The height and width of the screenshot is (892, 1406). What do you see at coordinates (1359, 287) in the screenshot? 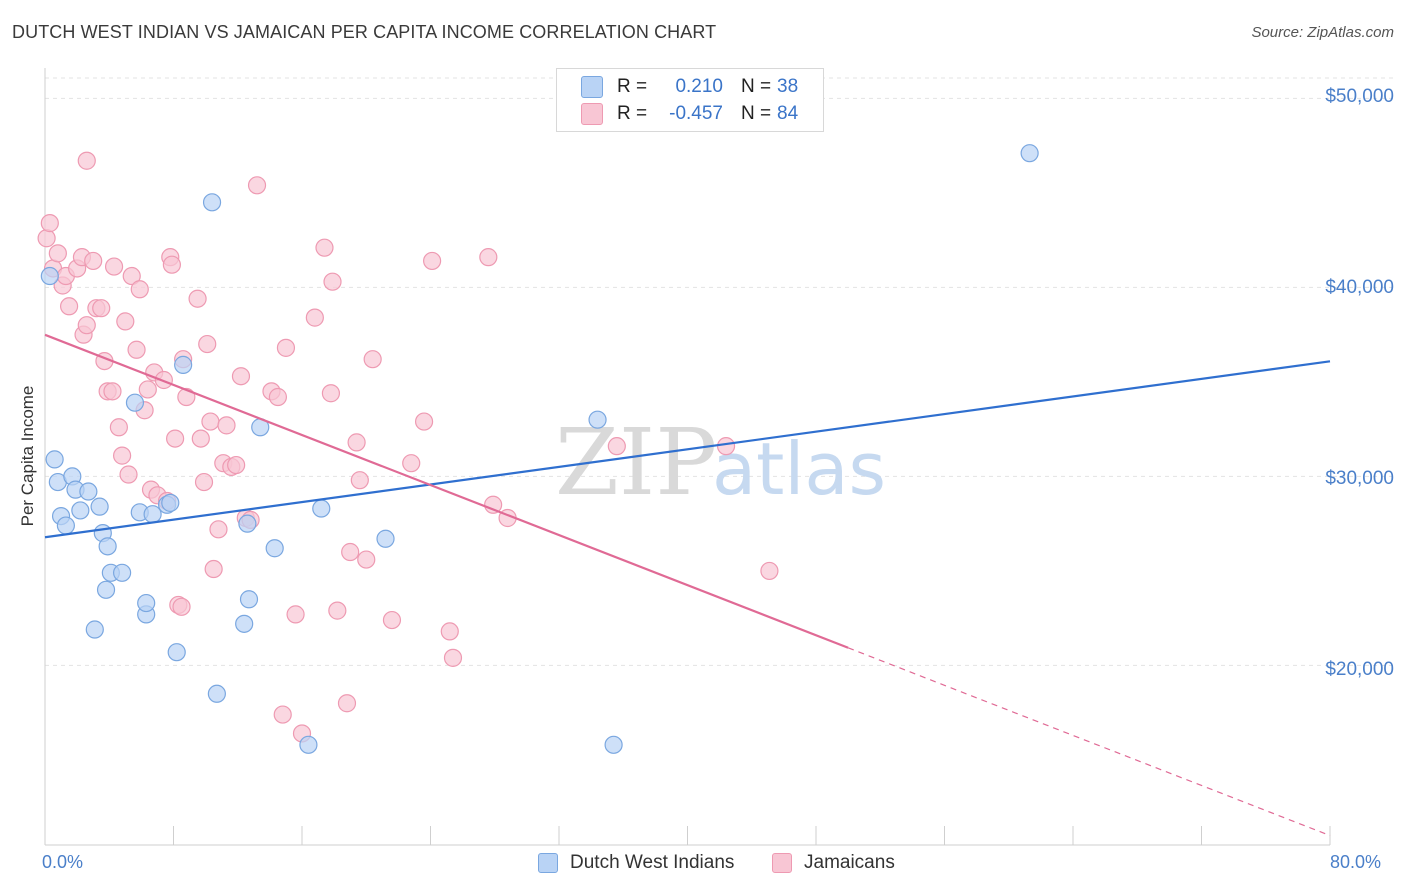
I see `y-tick-label: $40,000` at bounding box center [1359, 287].